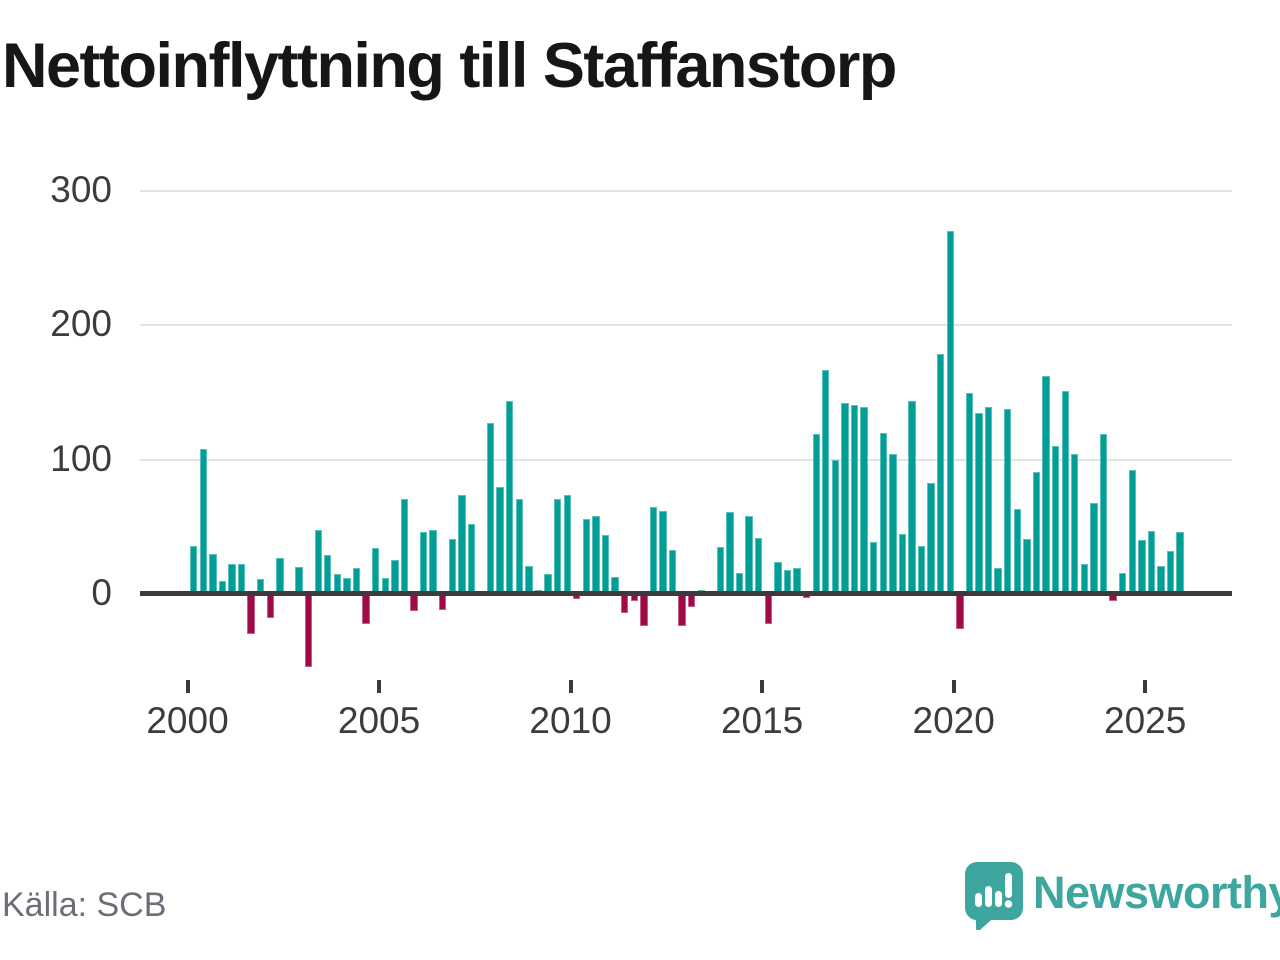 The image size is (1280, 960). I want to click on bar-2000-q11, so click(299, 580).